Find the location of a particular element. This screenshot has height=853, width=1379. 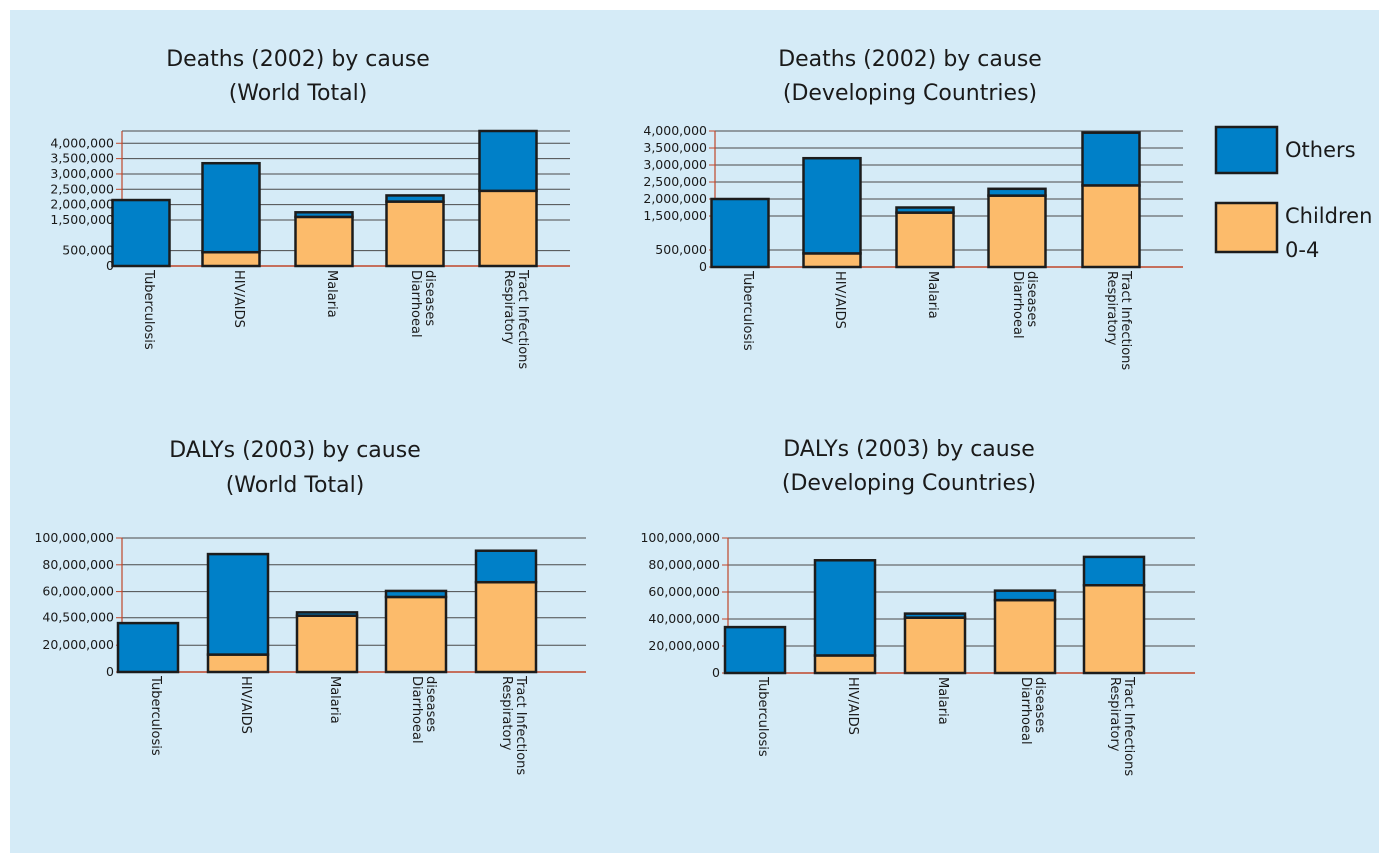

y-tick-label: 100,000,000 is located at coordinates (74, 537).